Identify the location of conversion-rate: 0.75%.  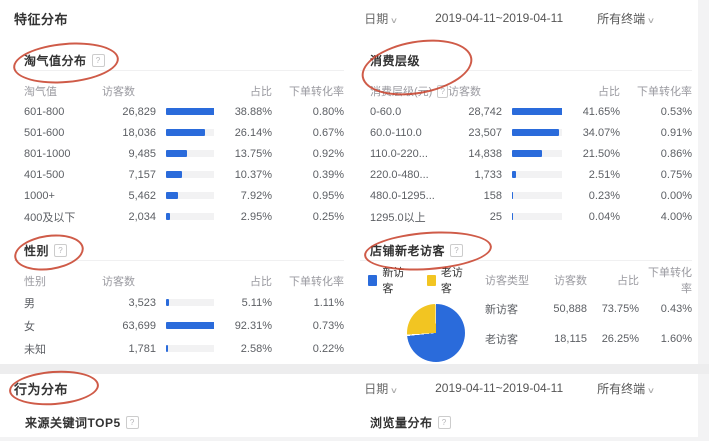
(676, 174).